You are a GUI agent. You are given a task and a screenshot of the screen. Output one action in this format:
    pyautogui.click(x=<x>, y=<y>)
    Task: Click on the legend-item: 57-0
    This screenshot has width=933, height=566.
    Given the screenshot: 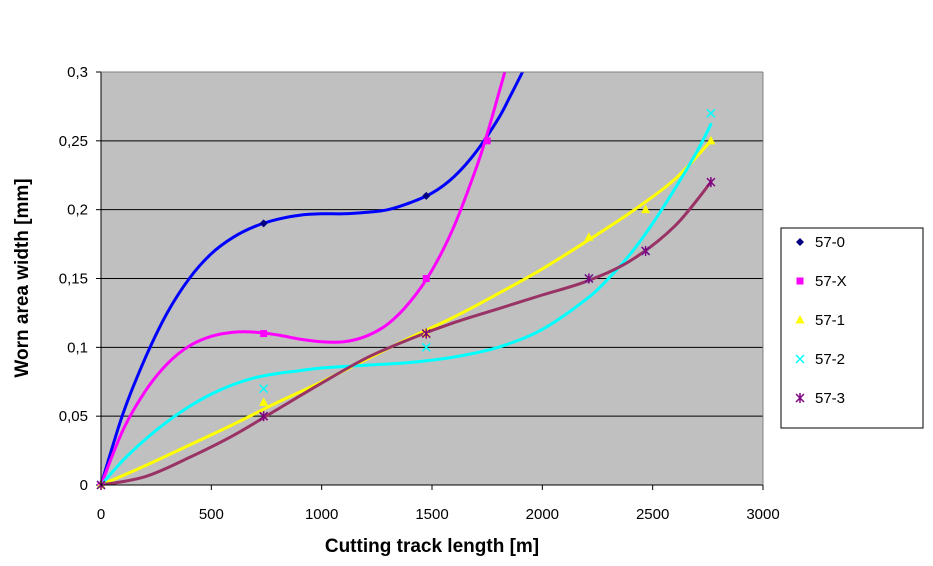 What is the action you would take?
    pyautogui.click(x=820, y=242)
    